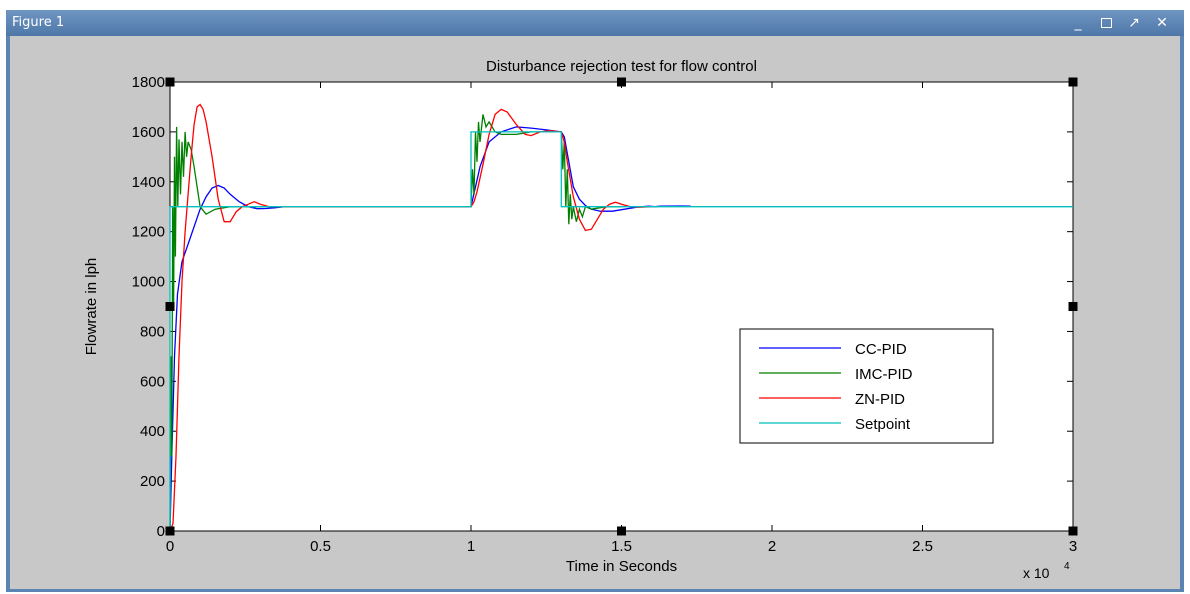 This screenshot has width=1190, height=594. Describe the element at coordinates (148, 182) in the screenshot. I see `y-tick-label: 1400` at that location.